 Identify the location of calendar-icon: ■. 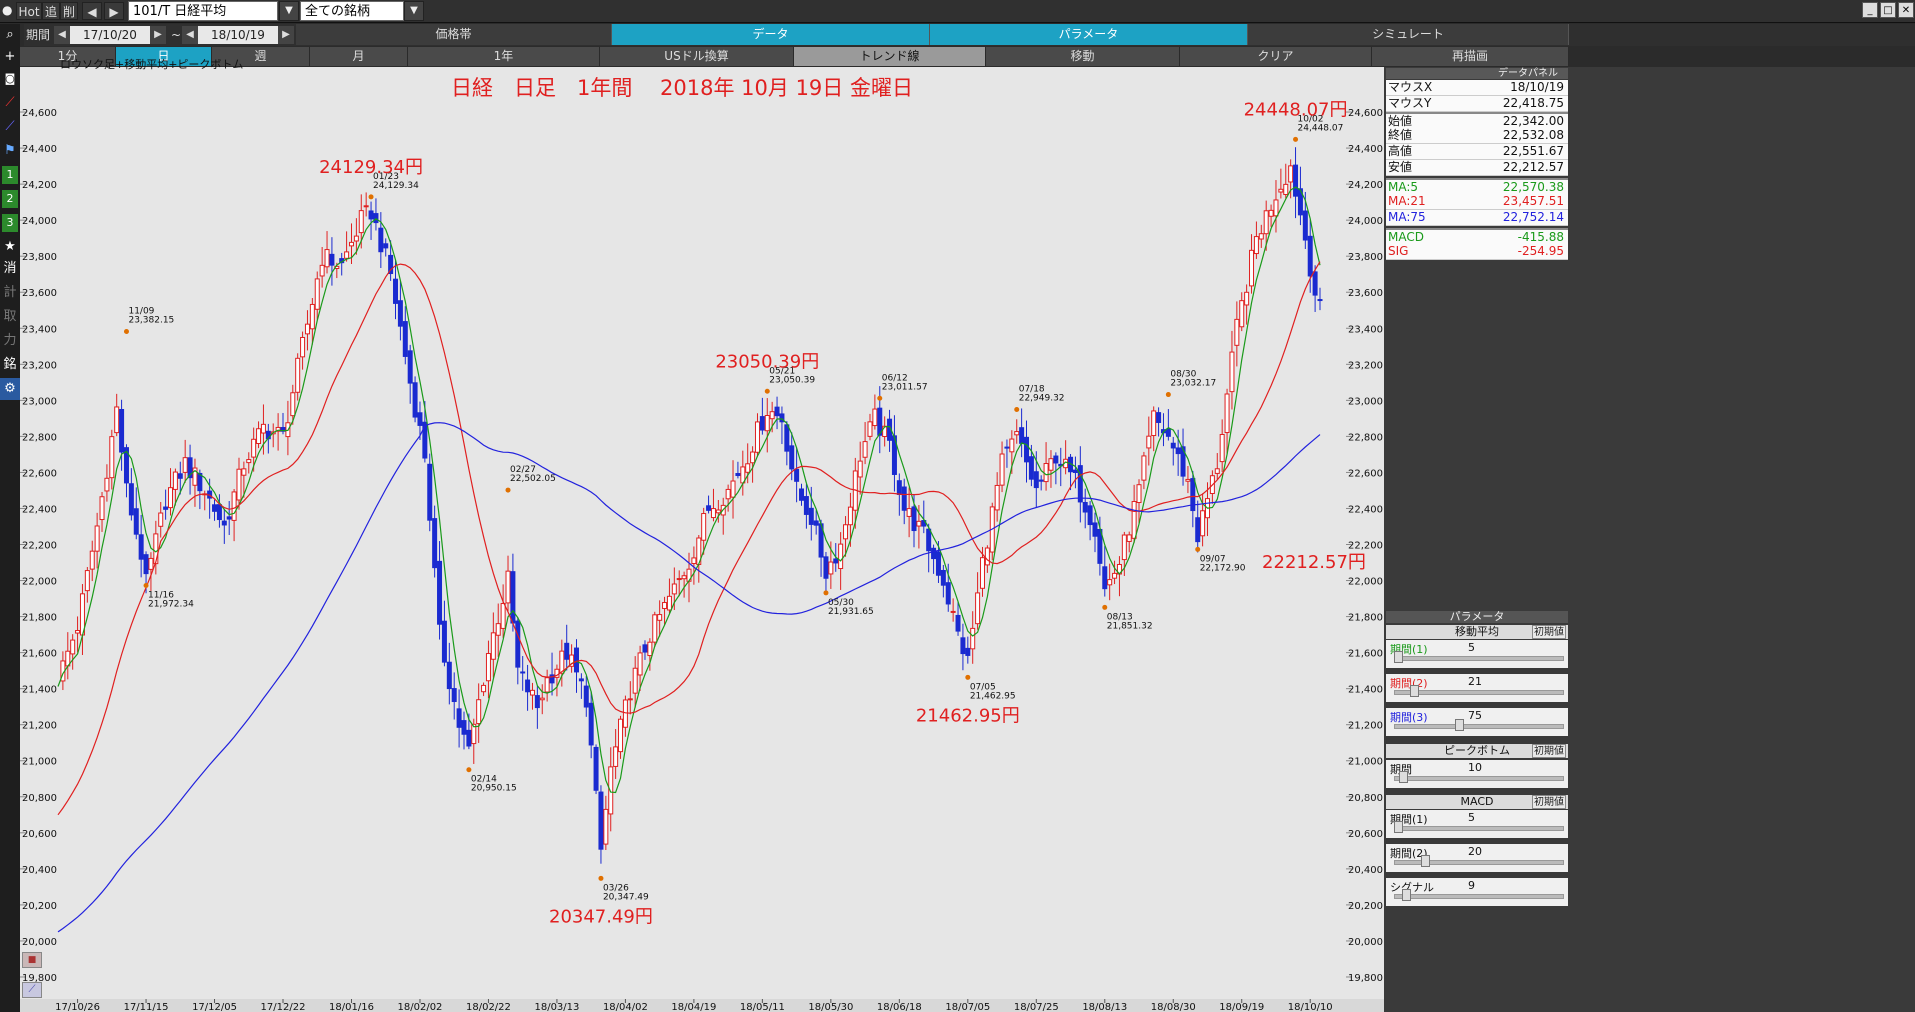
(32, 960).